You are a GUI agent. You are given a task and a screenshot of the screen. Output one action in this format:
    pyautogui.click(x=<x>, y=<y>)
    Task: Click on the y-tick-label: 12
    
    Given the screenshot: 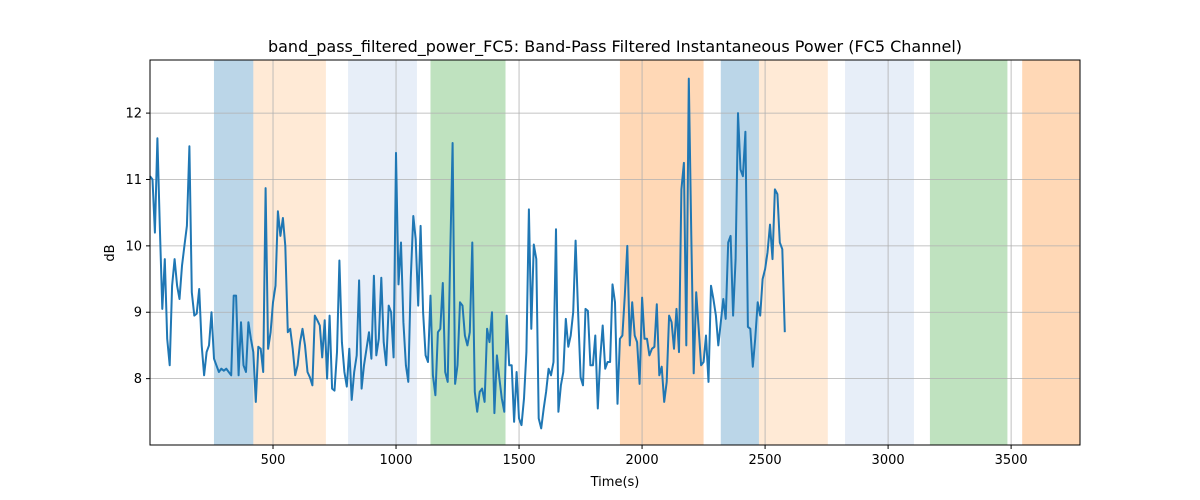 What is the action you would take?
    pyautogui.click(x=133, y=114)
    